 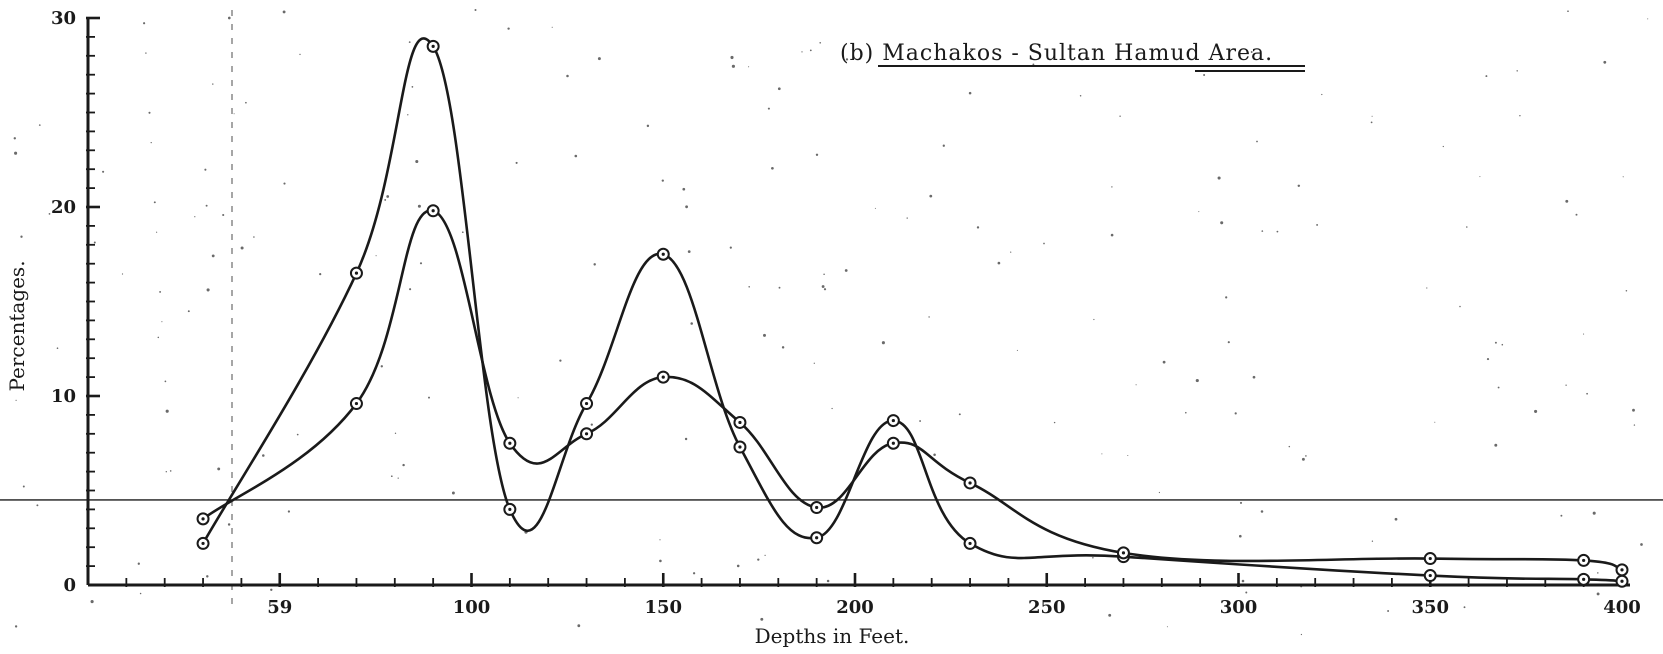 What do you see at coordinates (855, 607) in the screenshot?
I see `x-tick-label: 200` at bounding box center [855, 607].